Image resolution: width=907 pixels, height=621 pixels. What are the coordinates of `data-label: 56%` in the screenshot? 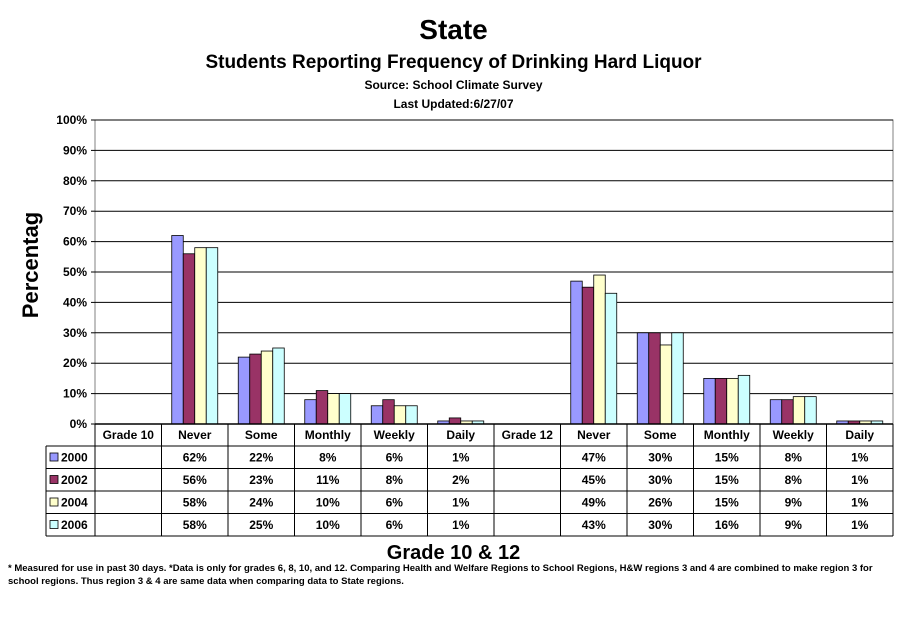 It's located at (195, 480).